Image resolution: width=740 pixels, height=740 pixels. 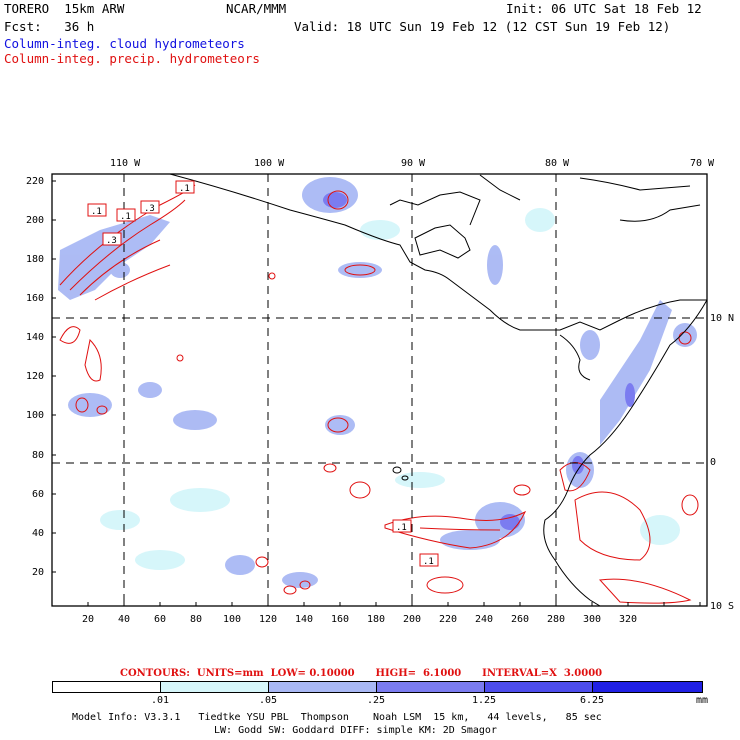 I want to click on lon-label: 90 W, so click(x=413, y=163).